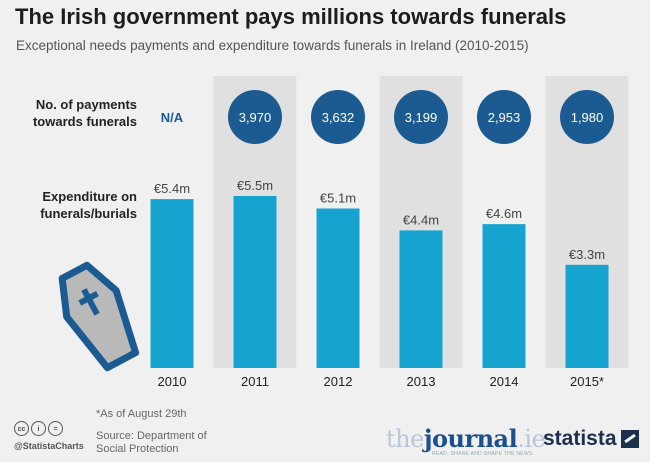 The height and width of the screenshot is (462, 650). I want to click on statista-mark-icon, so click(629, 439).